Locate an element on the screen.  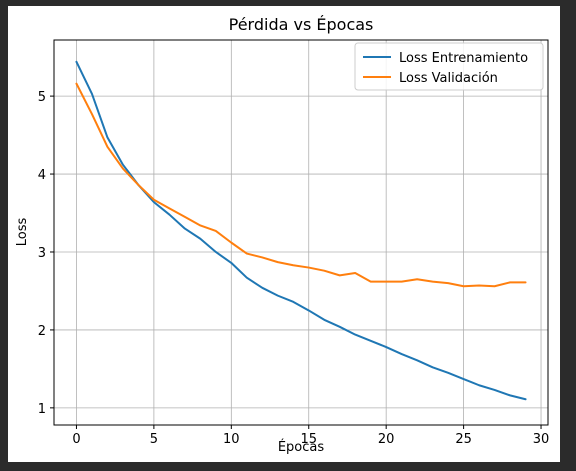
x-tick-label: 0 is located at coordinates (76, 439).